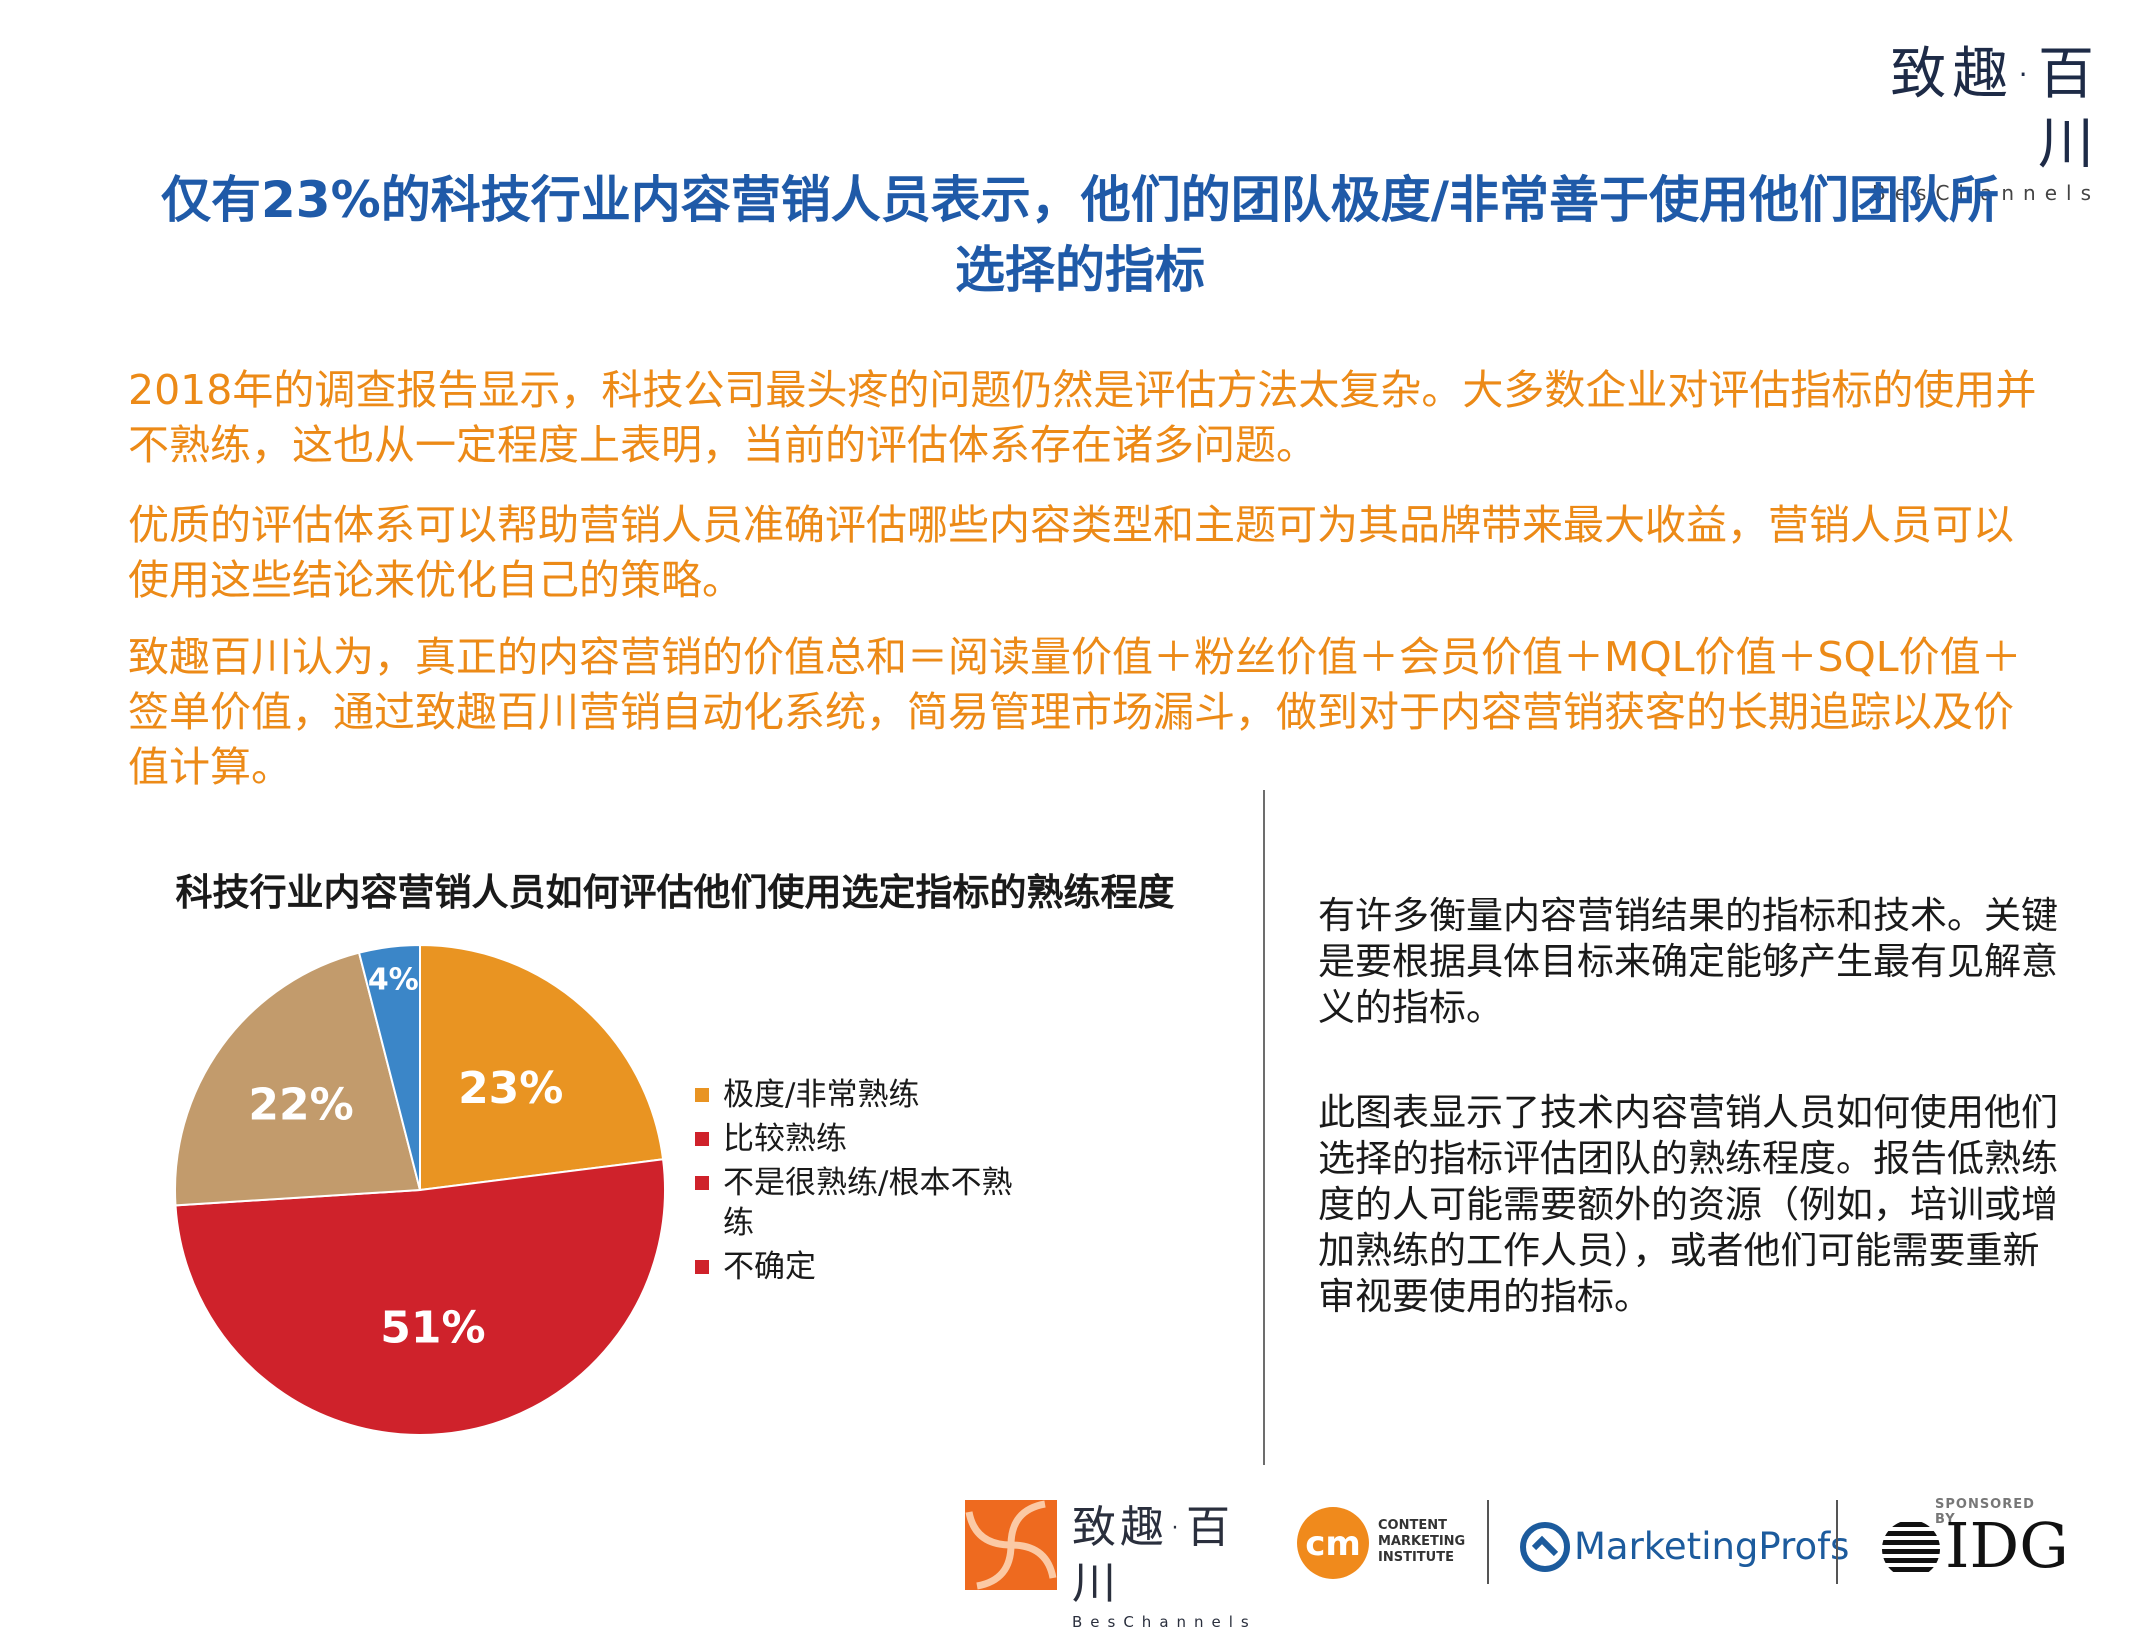 The height and width of the screenshot is (1632, 2134). What do you see at coordinates (1153, 1555) in the screenshot?
I see `footer-brand-cn: 致趣·百川` at bounding box center [1153, 1555].